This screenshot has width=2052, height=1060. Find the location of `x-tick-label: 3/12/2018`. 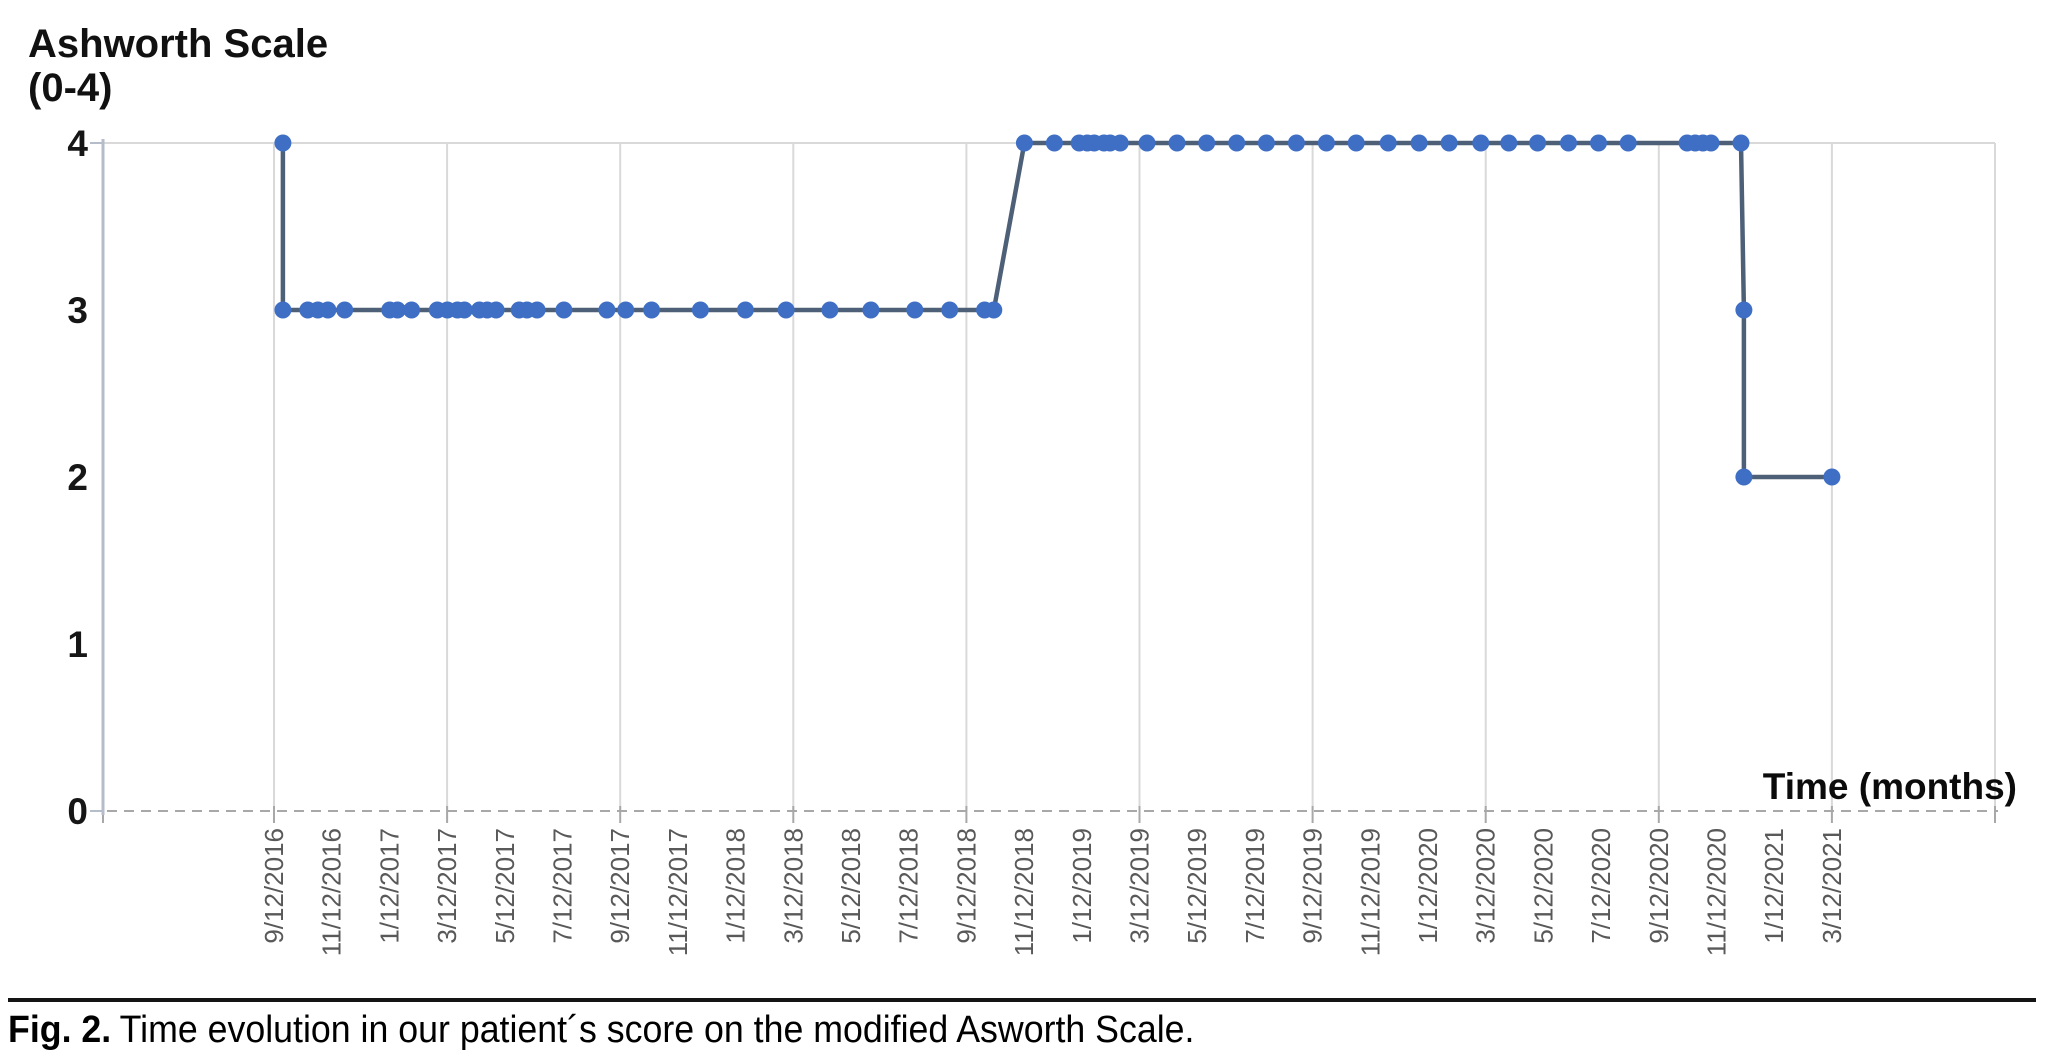

x-tick-label: 3/12/2018 is located at coordinates (793, 886).